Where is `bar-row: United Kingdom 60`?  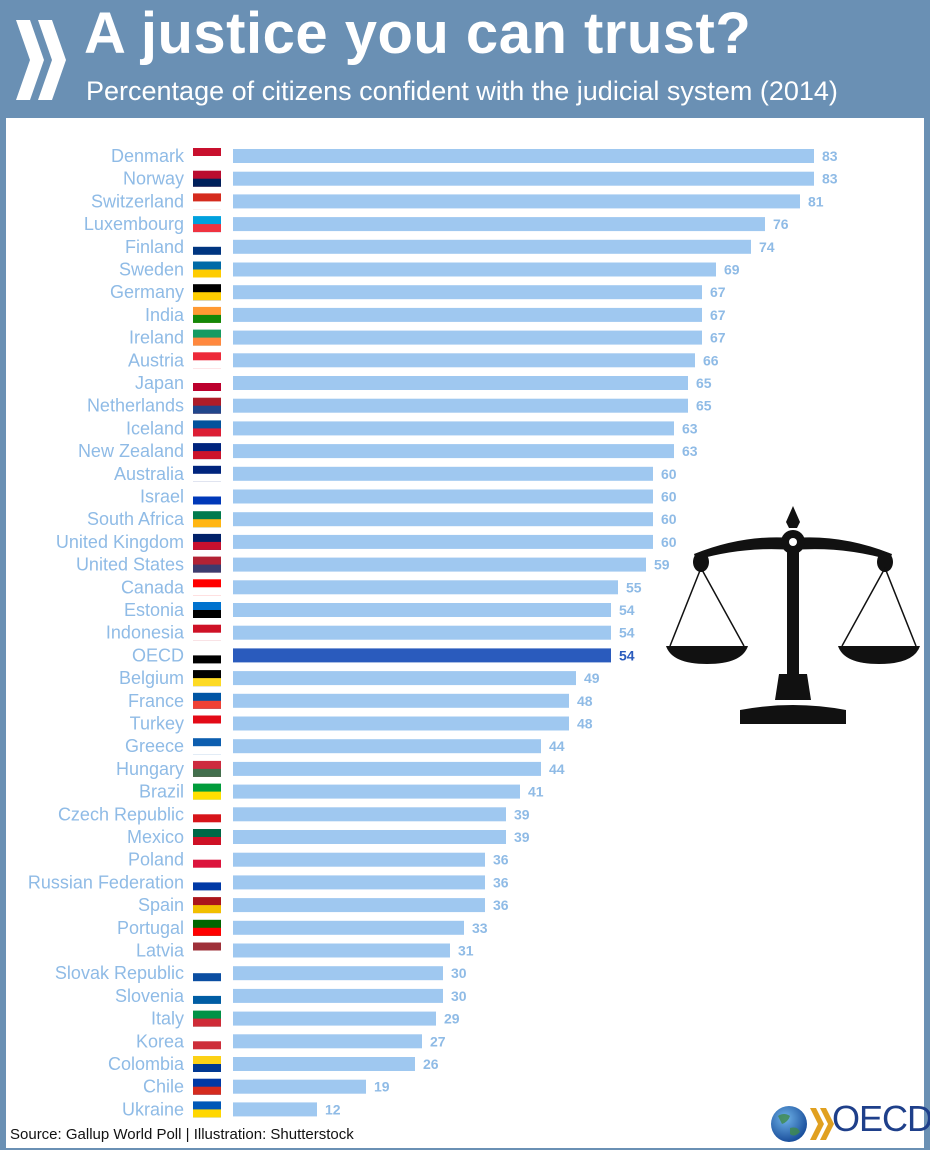
bar-row: United Kingdom 60 is located at coordinates (366, 542).